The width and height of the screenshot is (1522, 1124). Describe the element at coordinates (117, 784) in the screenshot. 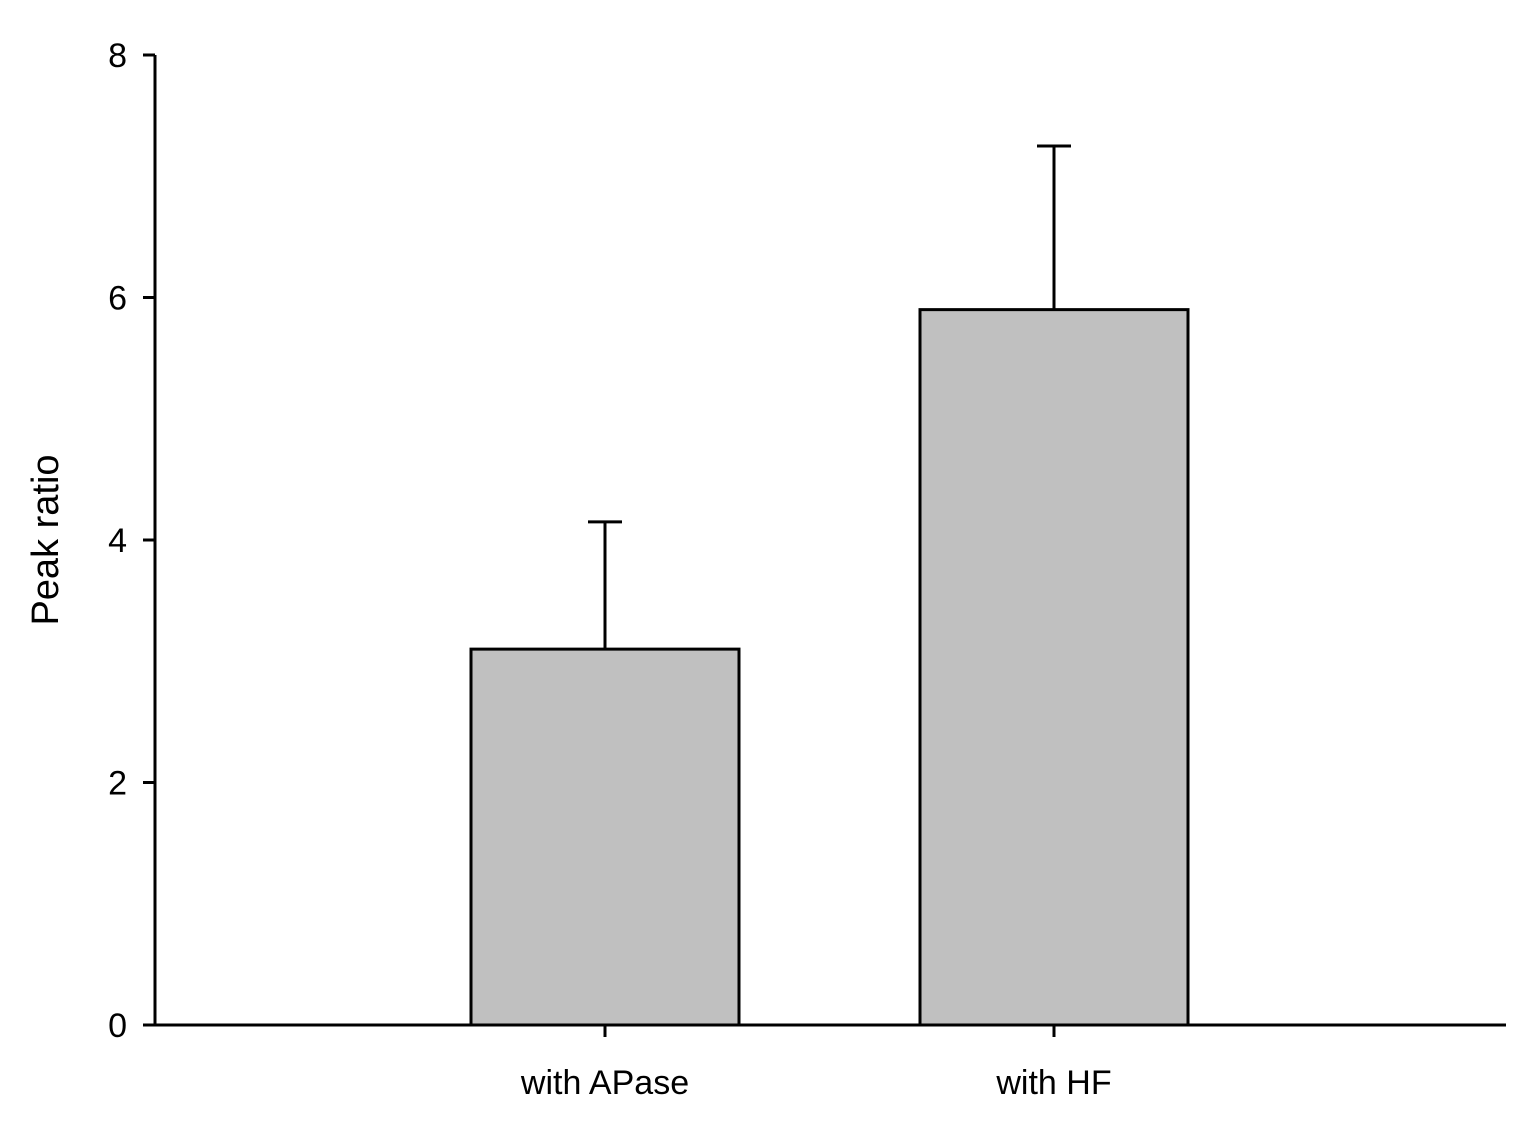

I see `y-tick-label: 2` at that location.